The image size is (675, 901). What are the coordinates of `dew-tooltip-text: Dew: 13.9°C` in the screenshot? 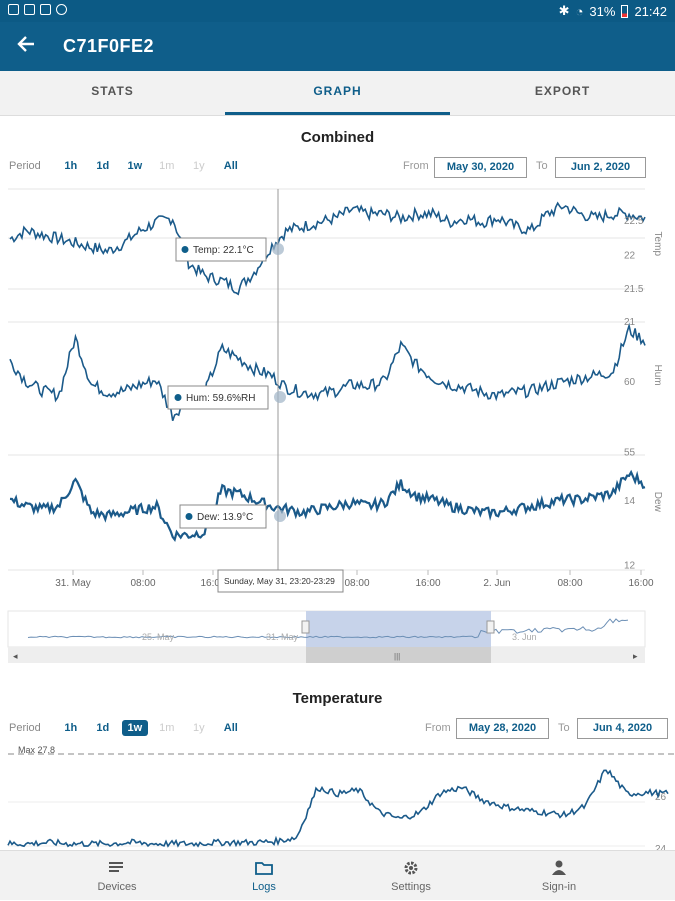 It's located at (225, 517).